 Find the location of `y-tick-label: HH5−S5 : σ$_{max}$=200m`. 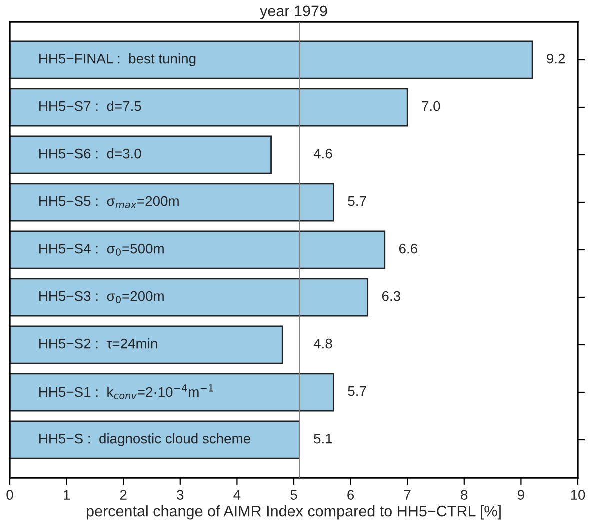

y-tick-label: HH5−S5 : σ$_{max}$=200m is located at coordinates (109, 202).